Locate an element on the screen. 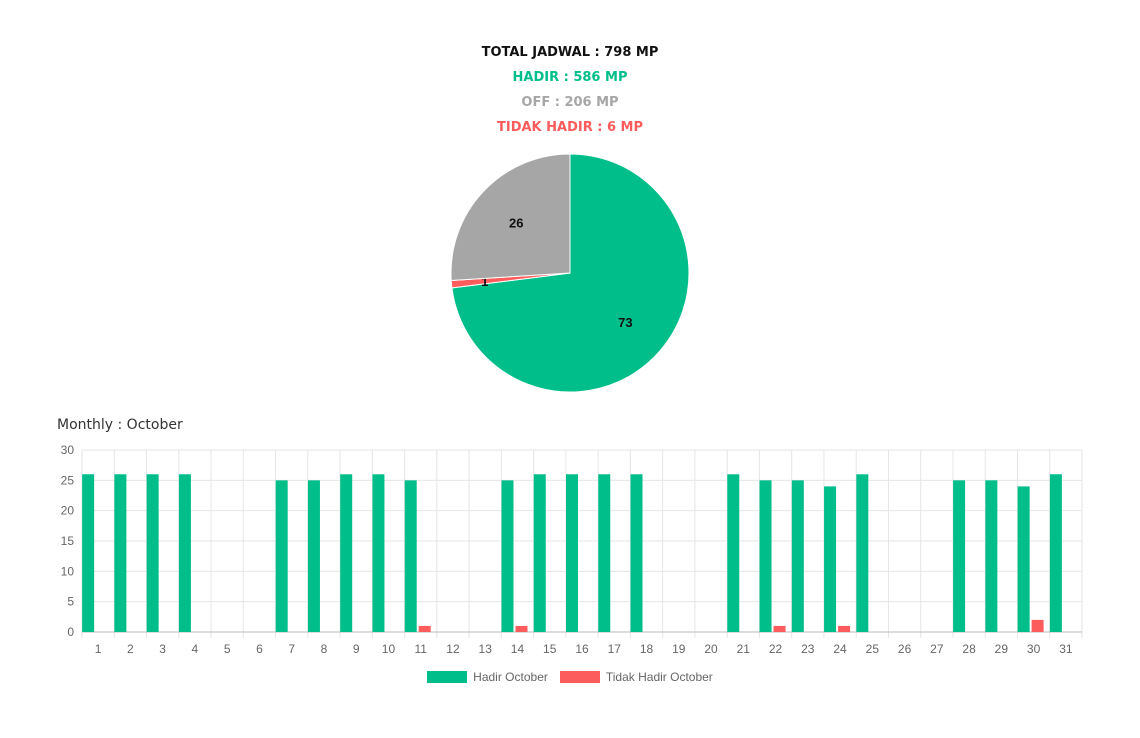 The height and width of the screenshot is (738, 1140). x-tick-label: 2 is located at coordinates (130, 649).